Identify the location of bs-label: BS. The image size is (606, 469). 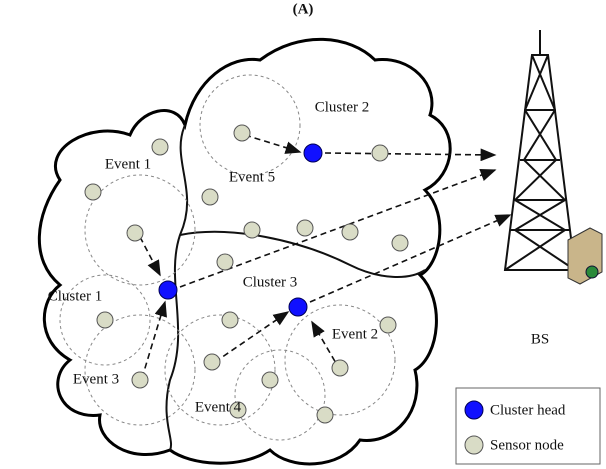
(540, 339).